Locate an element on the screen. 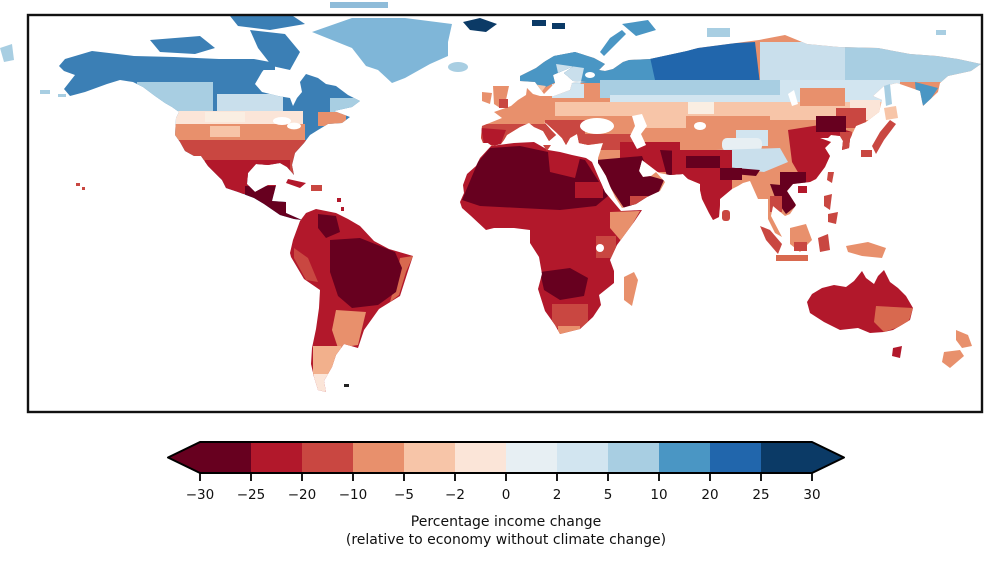 Image resolution: width=1000 pixels, height=574 pixels. island-sulawesi is located at coordinates (824, 243).